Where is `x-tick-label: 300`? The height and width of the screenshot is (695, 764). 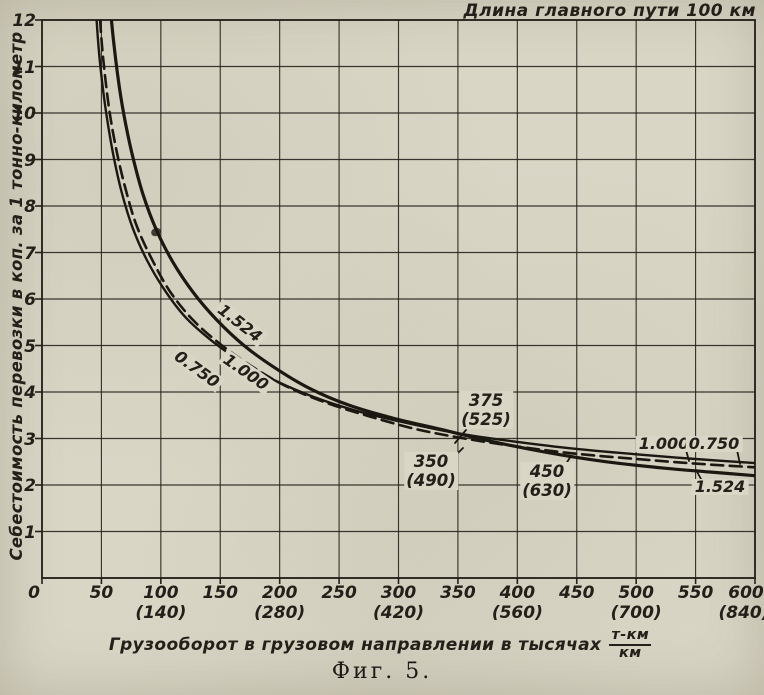 x-tick-label: 300 is located at coordinates (398, 593).